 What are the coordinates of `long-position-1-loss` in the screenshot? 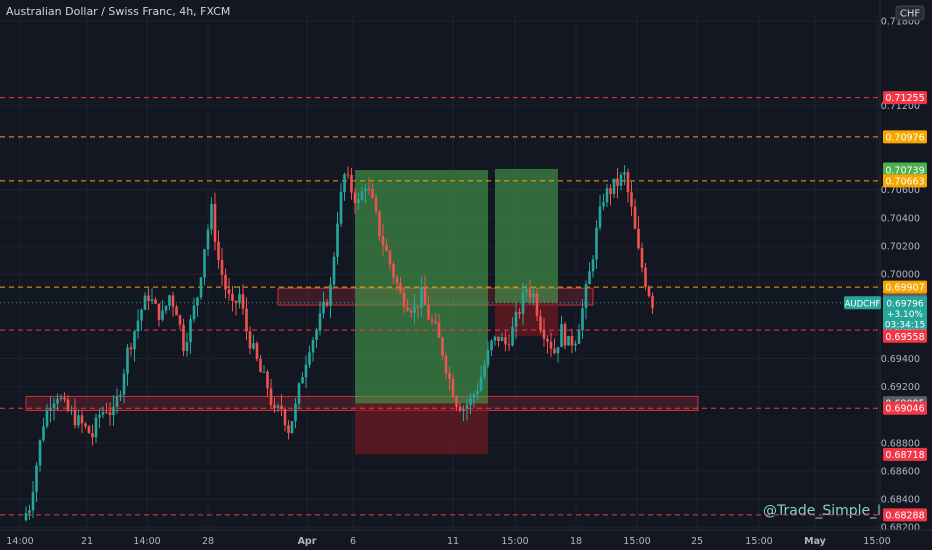 It's located at (421, 429).